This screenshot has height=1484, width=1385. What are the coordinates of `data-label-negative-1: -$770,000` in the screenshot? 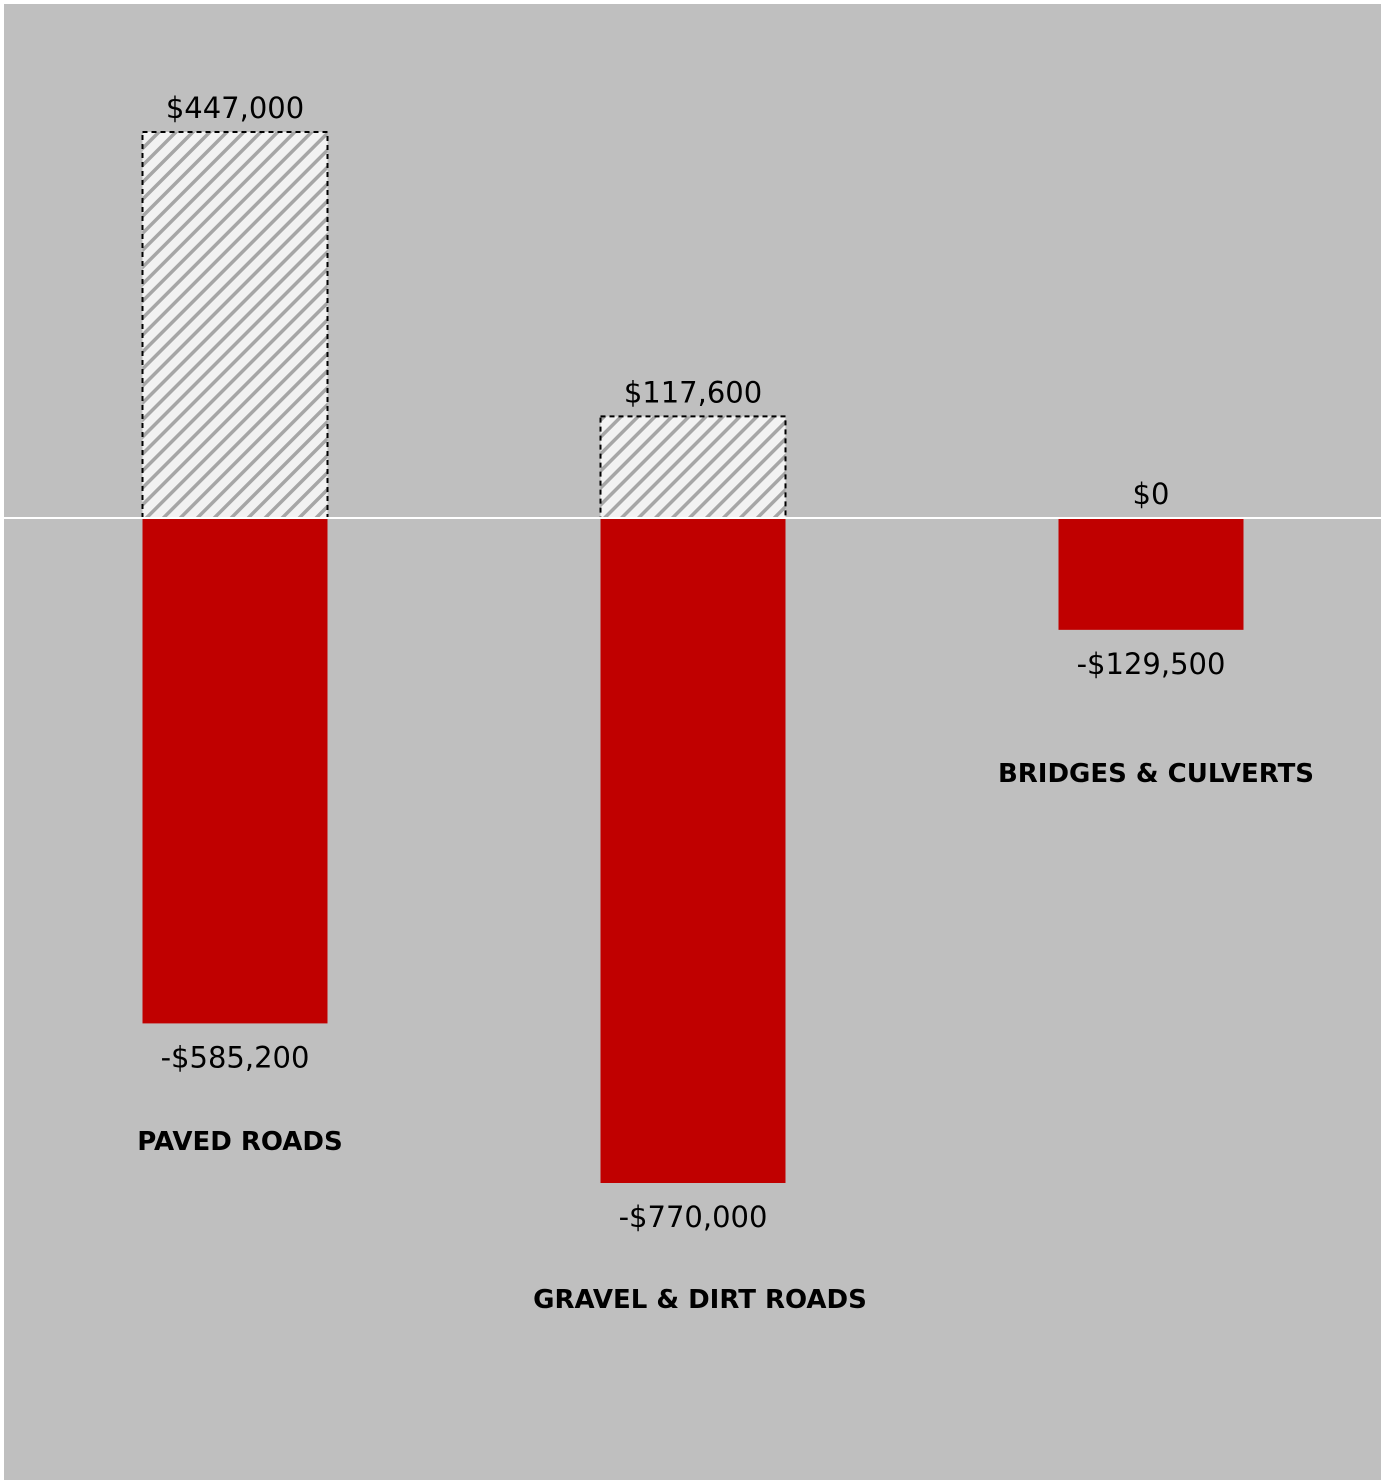 It's located at (693, 1217).